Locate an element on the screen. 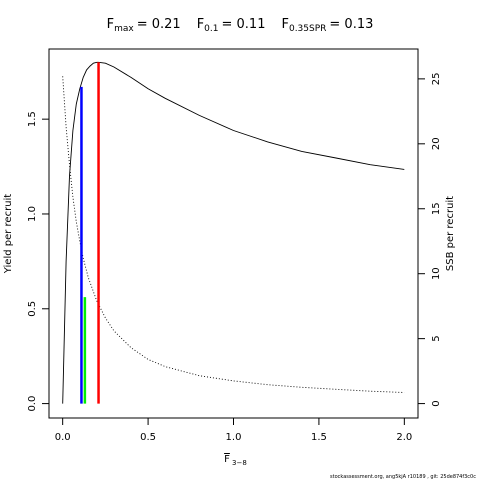  x-tick-label: 1.0 is located at coordinates (234, 437).